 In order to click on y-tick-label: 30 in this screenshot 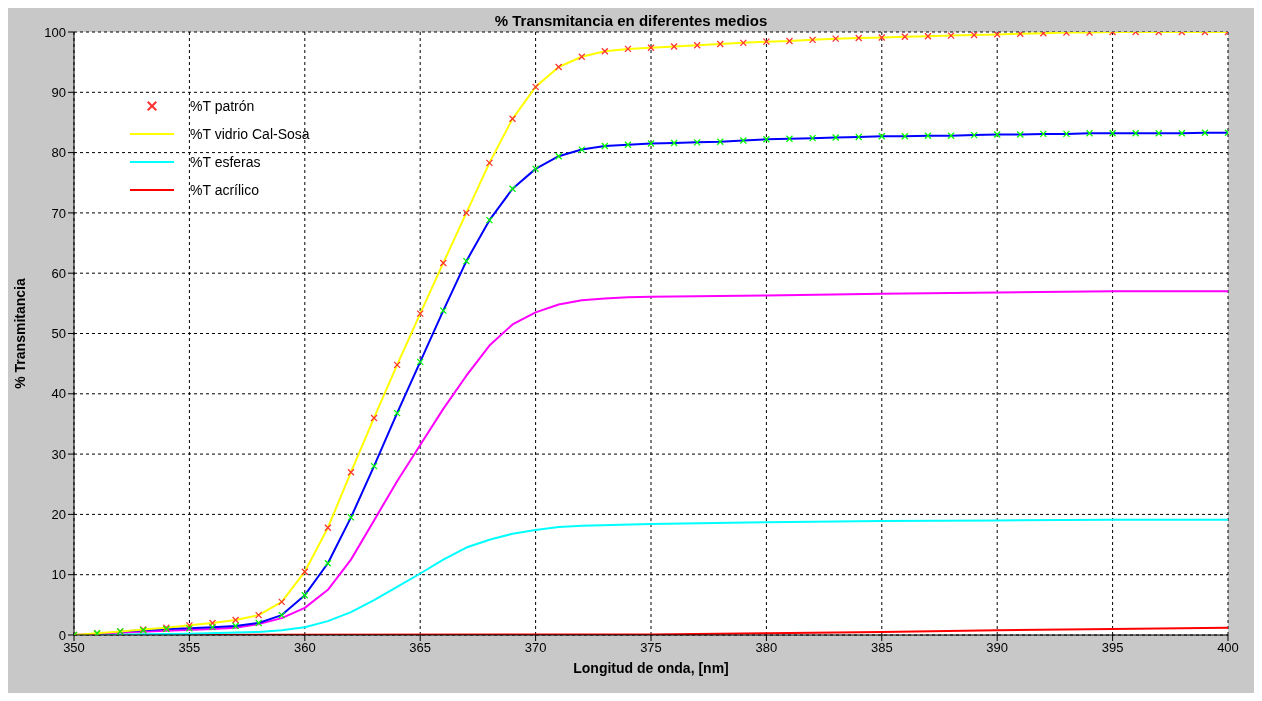, I will do `click(58, 454)`.